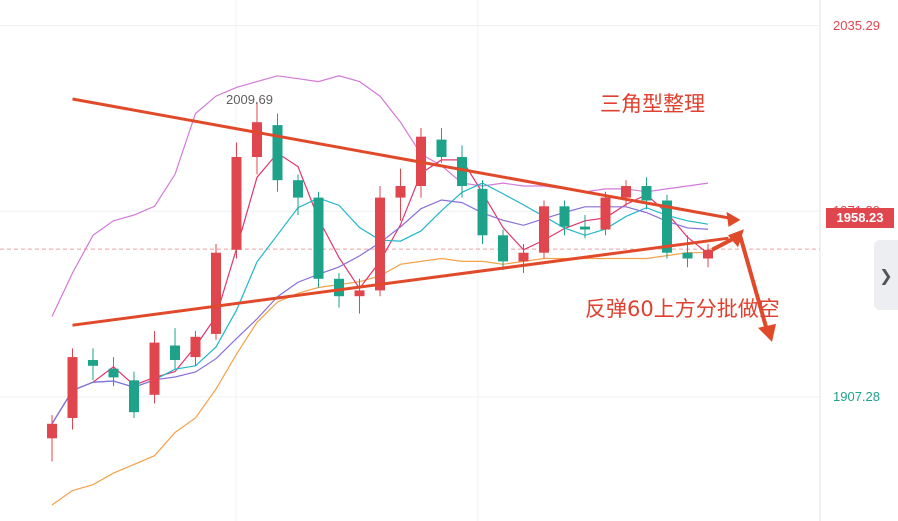 This screenshot has height=521, width=898. I want to click on pattern-annotation: 三角型整理, so click(652, 104).